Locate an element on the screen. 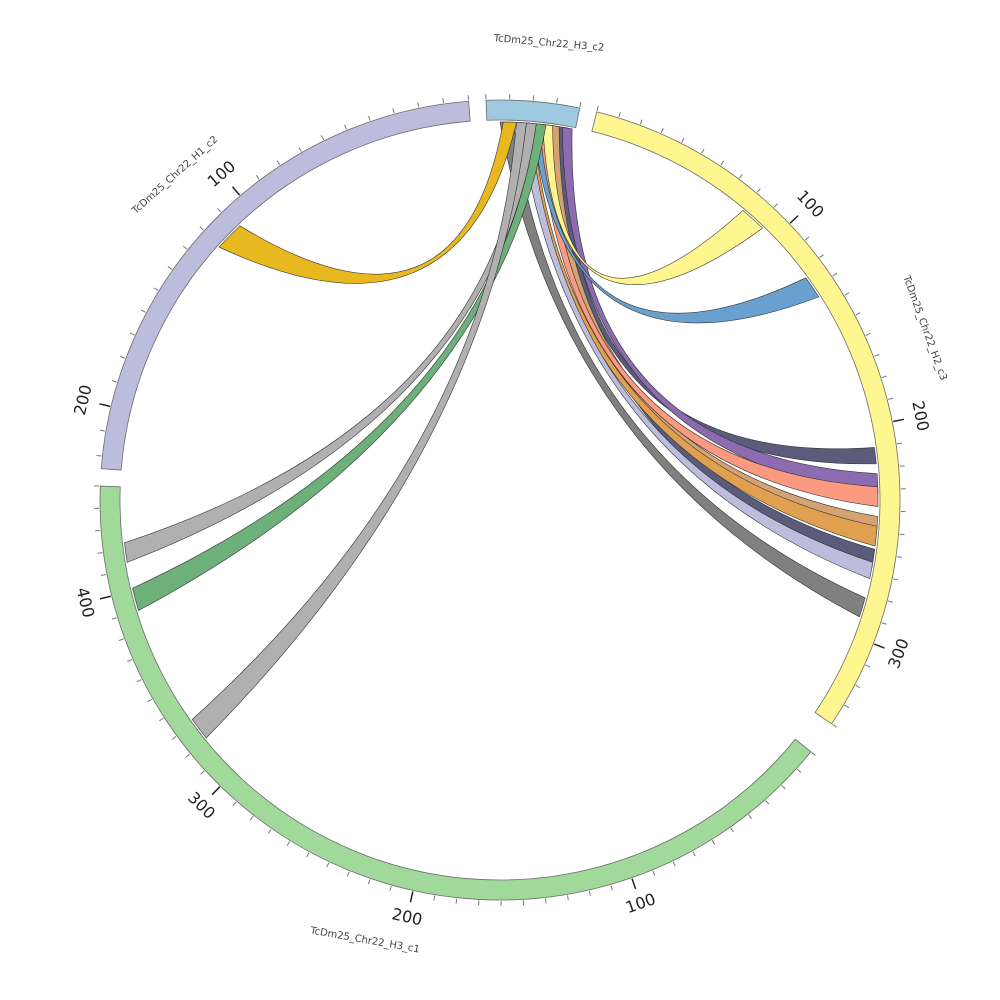 The image size is (1000, 1000). segment-label-h2c3: TcDm25_Chr22_H2_c3 is located at coordinates (924, 327).